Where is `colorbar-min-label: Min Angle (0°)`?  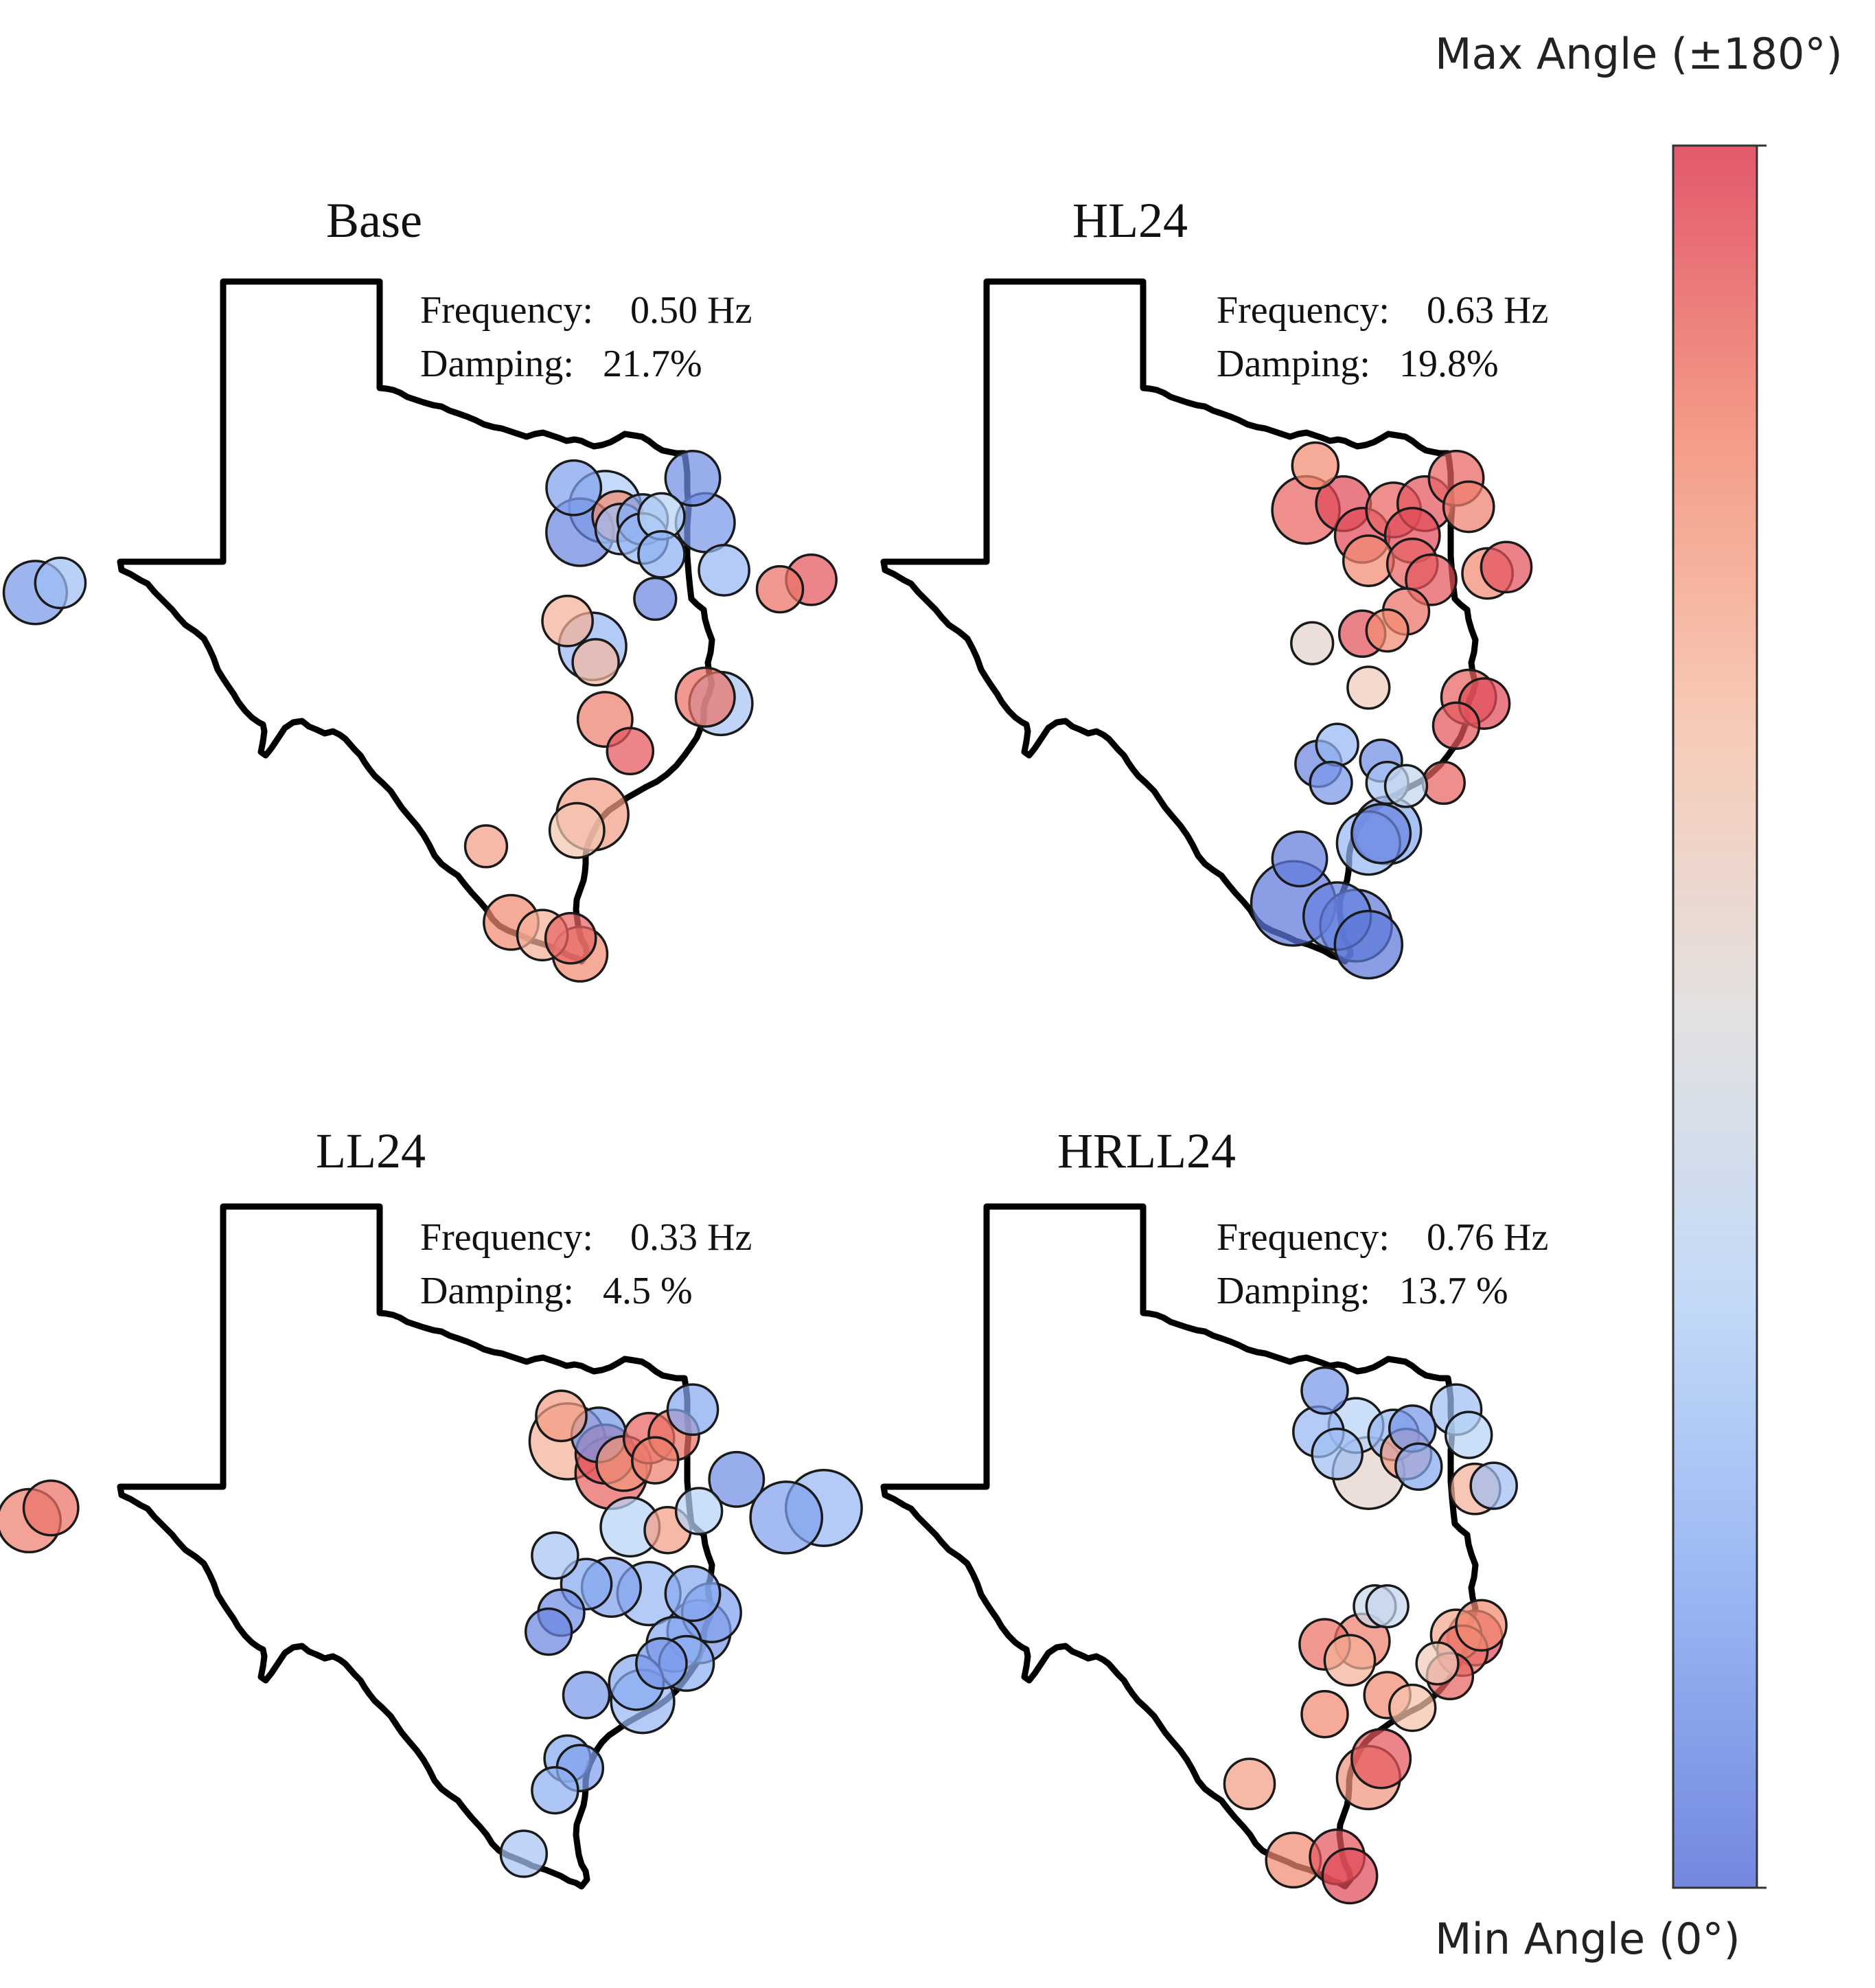
colorbar-min-label: Min Angle (0°) is located at coordinates (1587, 1939).